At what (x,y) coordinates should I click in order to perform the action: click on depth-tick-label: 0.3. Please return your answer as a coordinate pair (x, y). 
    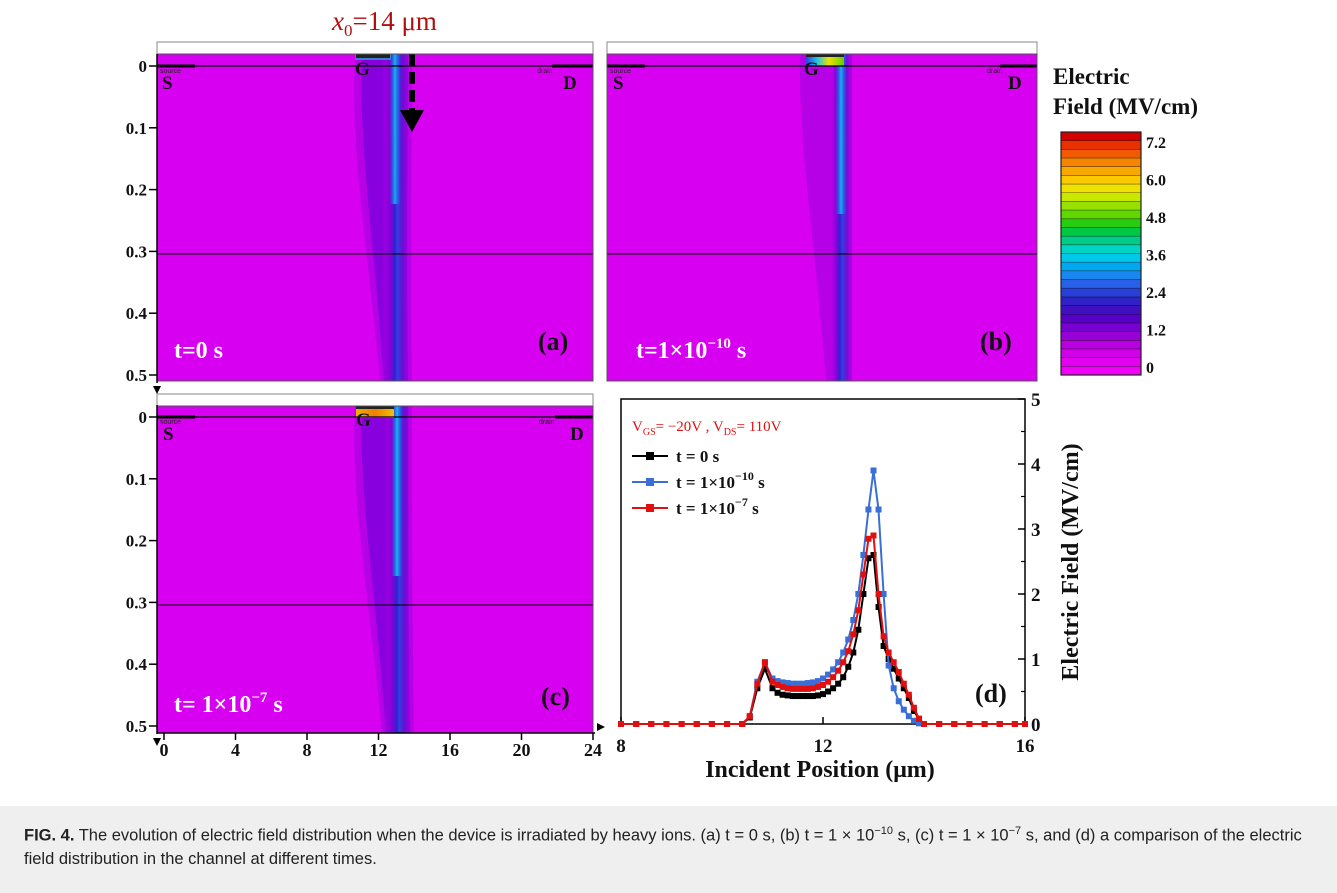
    Looking at the image, I should click on (136, 602).